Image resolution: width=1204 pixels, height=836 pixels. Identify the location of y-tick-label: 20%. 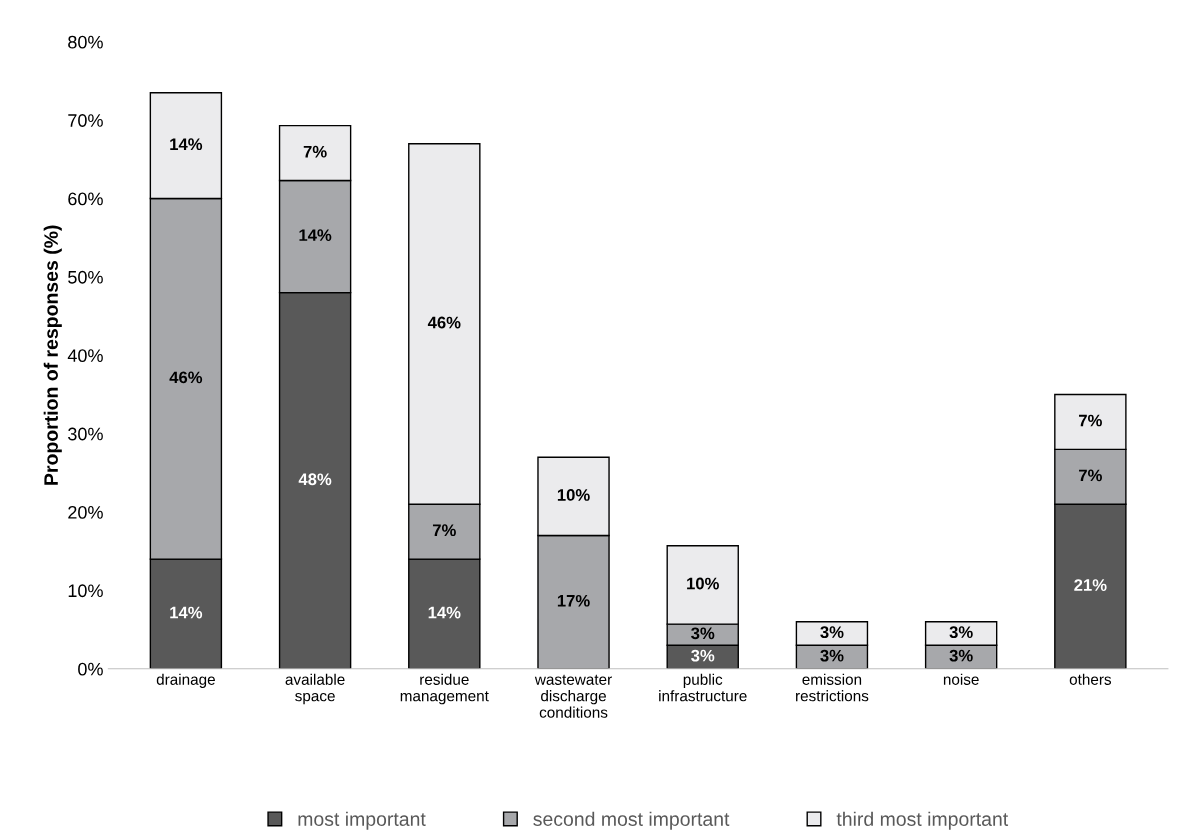
(85, 512).